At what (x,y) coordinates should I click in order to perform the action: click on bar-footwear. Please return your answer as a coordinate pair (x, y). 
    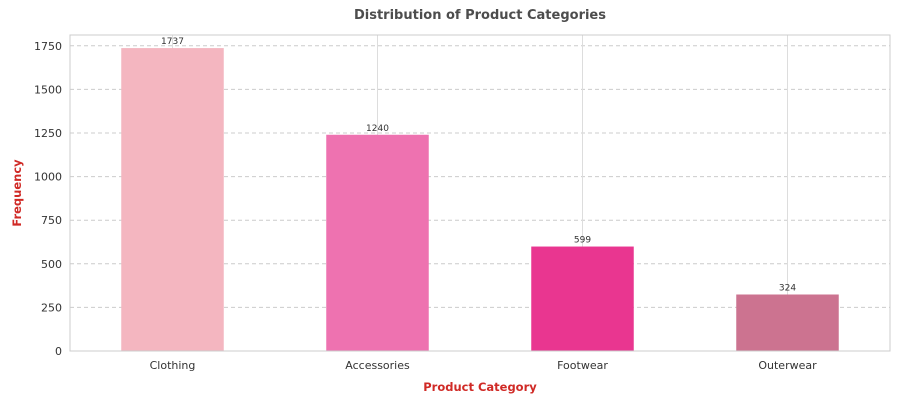
    Looking at the image, I should click on (582, 298).